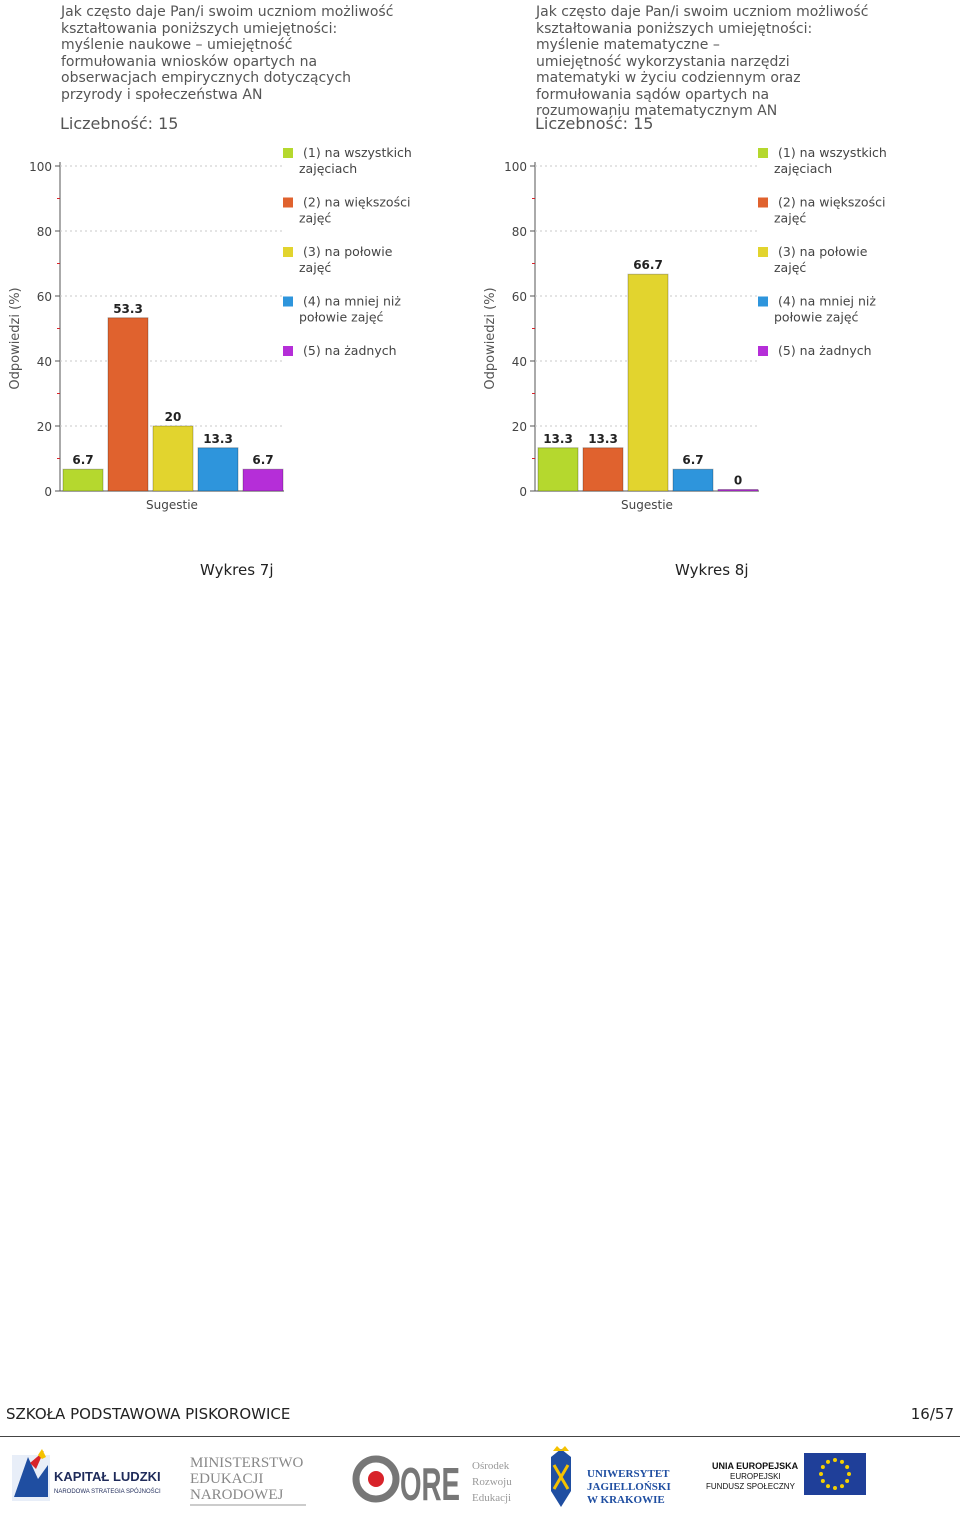  I want to click on eu-line-1: UNIA EUROPEJSKA, so click(755, 1466).